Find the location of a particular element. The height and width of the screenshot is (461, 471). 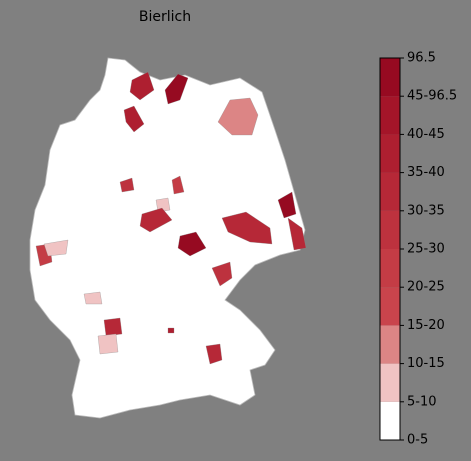

map-title: Bierlich is located at coordinates (165, 17).